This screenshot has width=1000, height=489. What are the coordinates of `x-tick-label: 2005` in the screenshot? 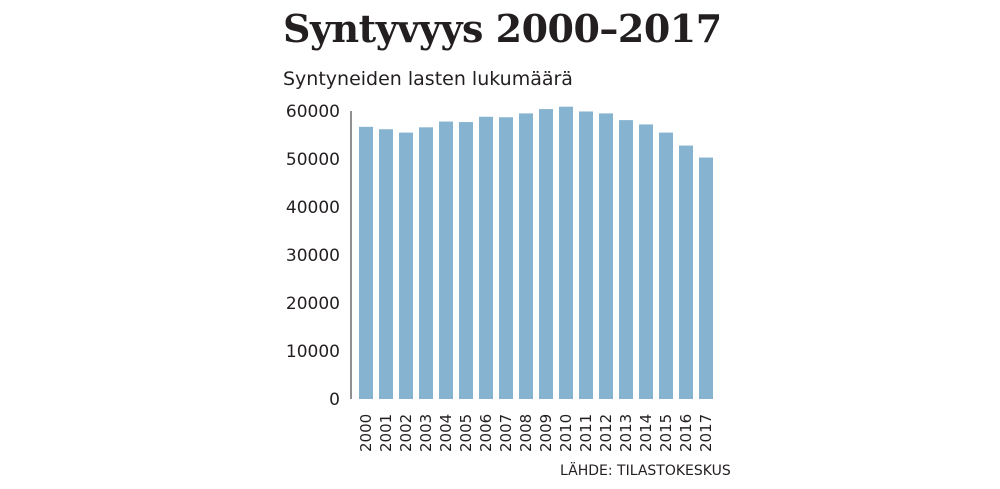 It's located at (466, 433).